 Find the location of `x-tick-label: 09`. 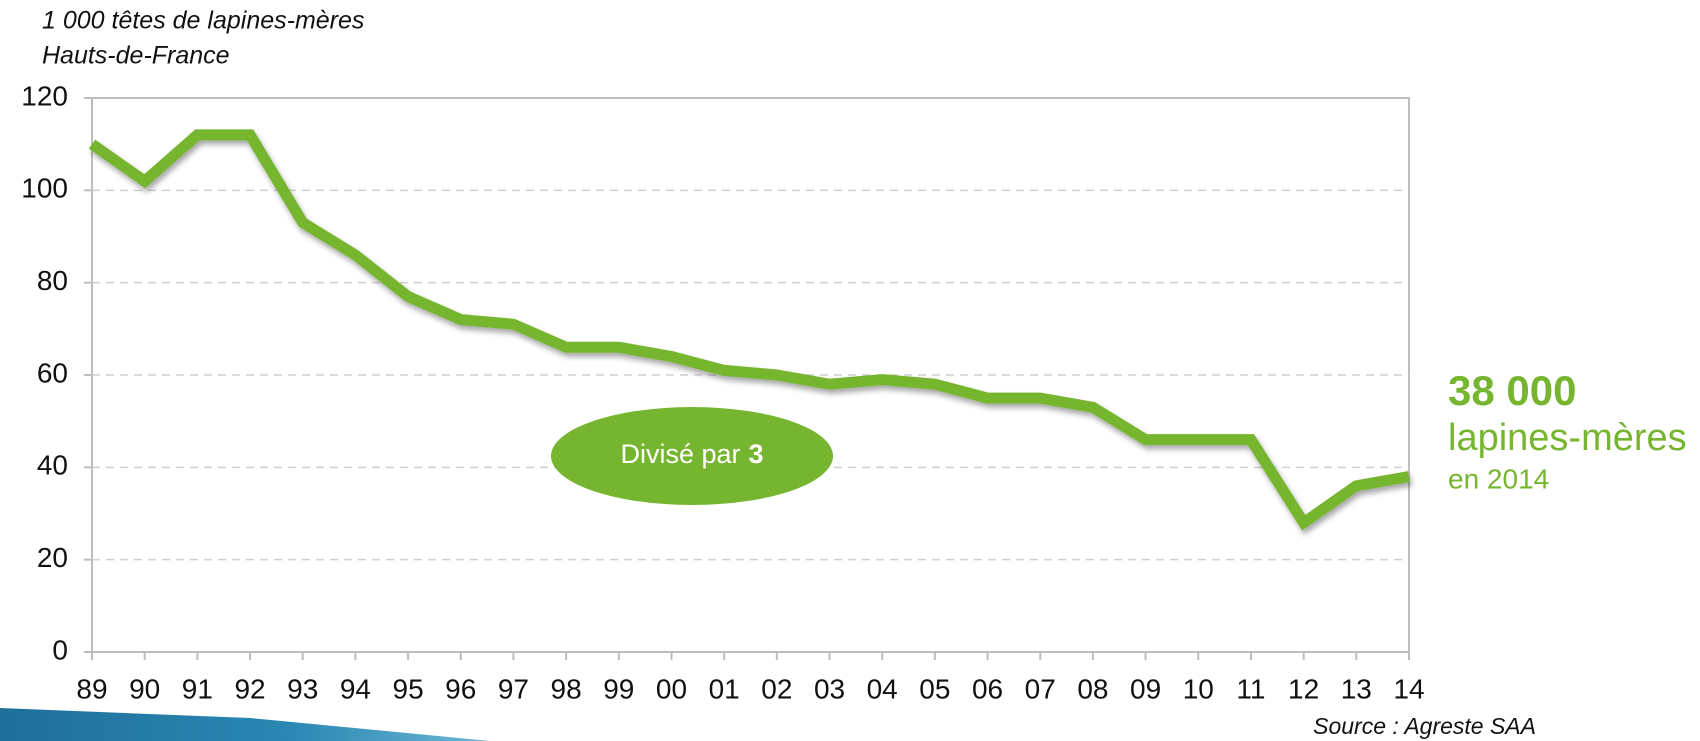

x-tick-label: 09 is located at coordinates (1145, 688).